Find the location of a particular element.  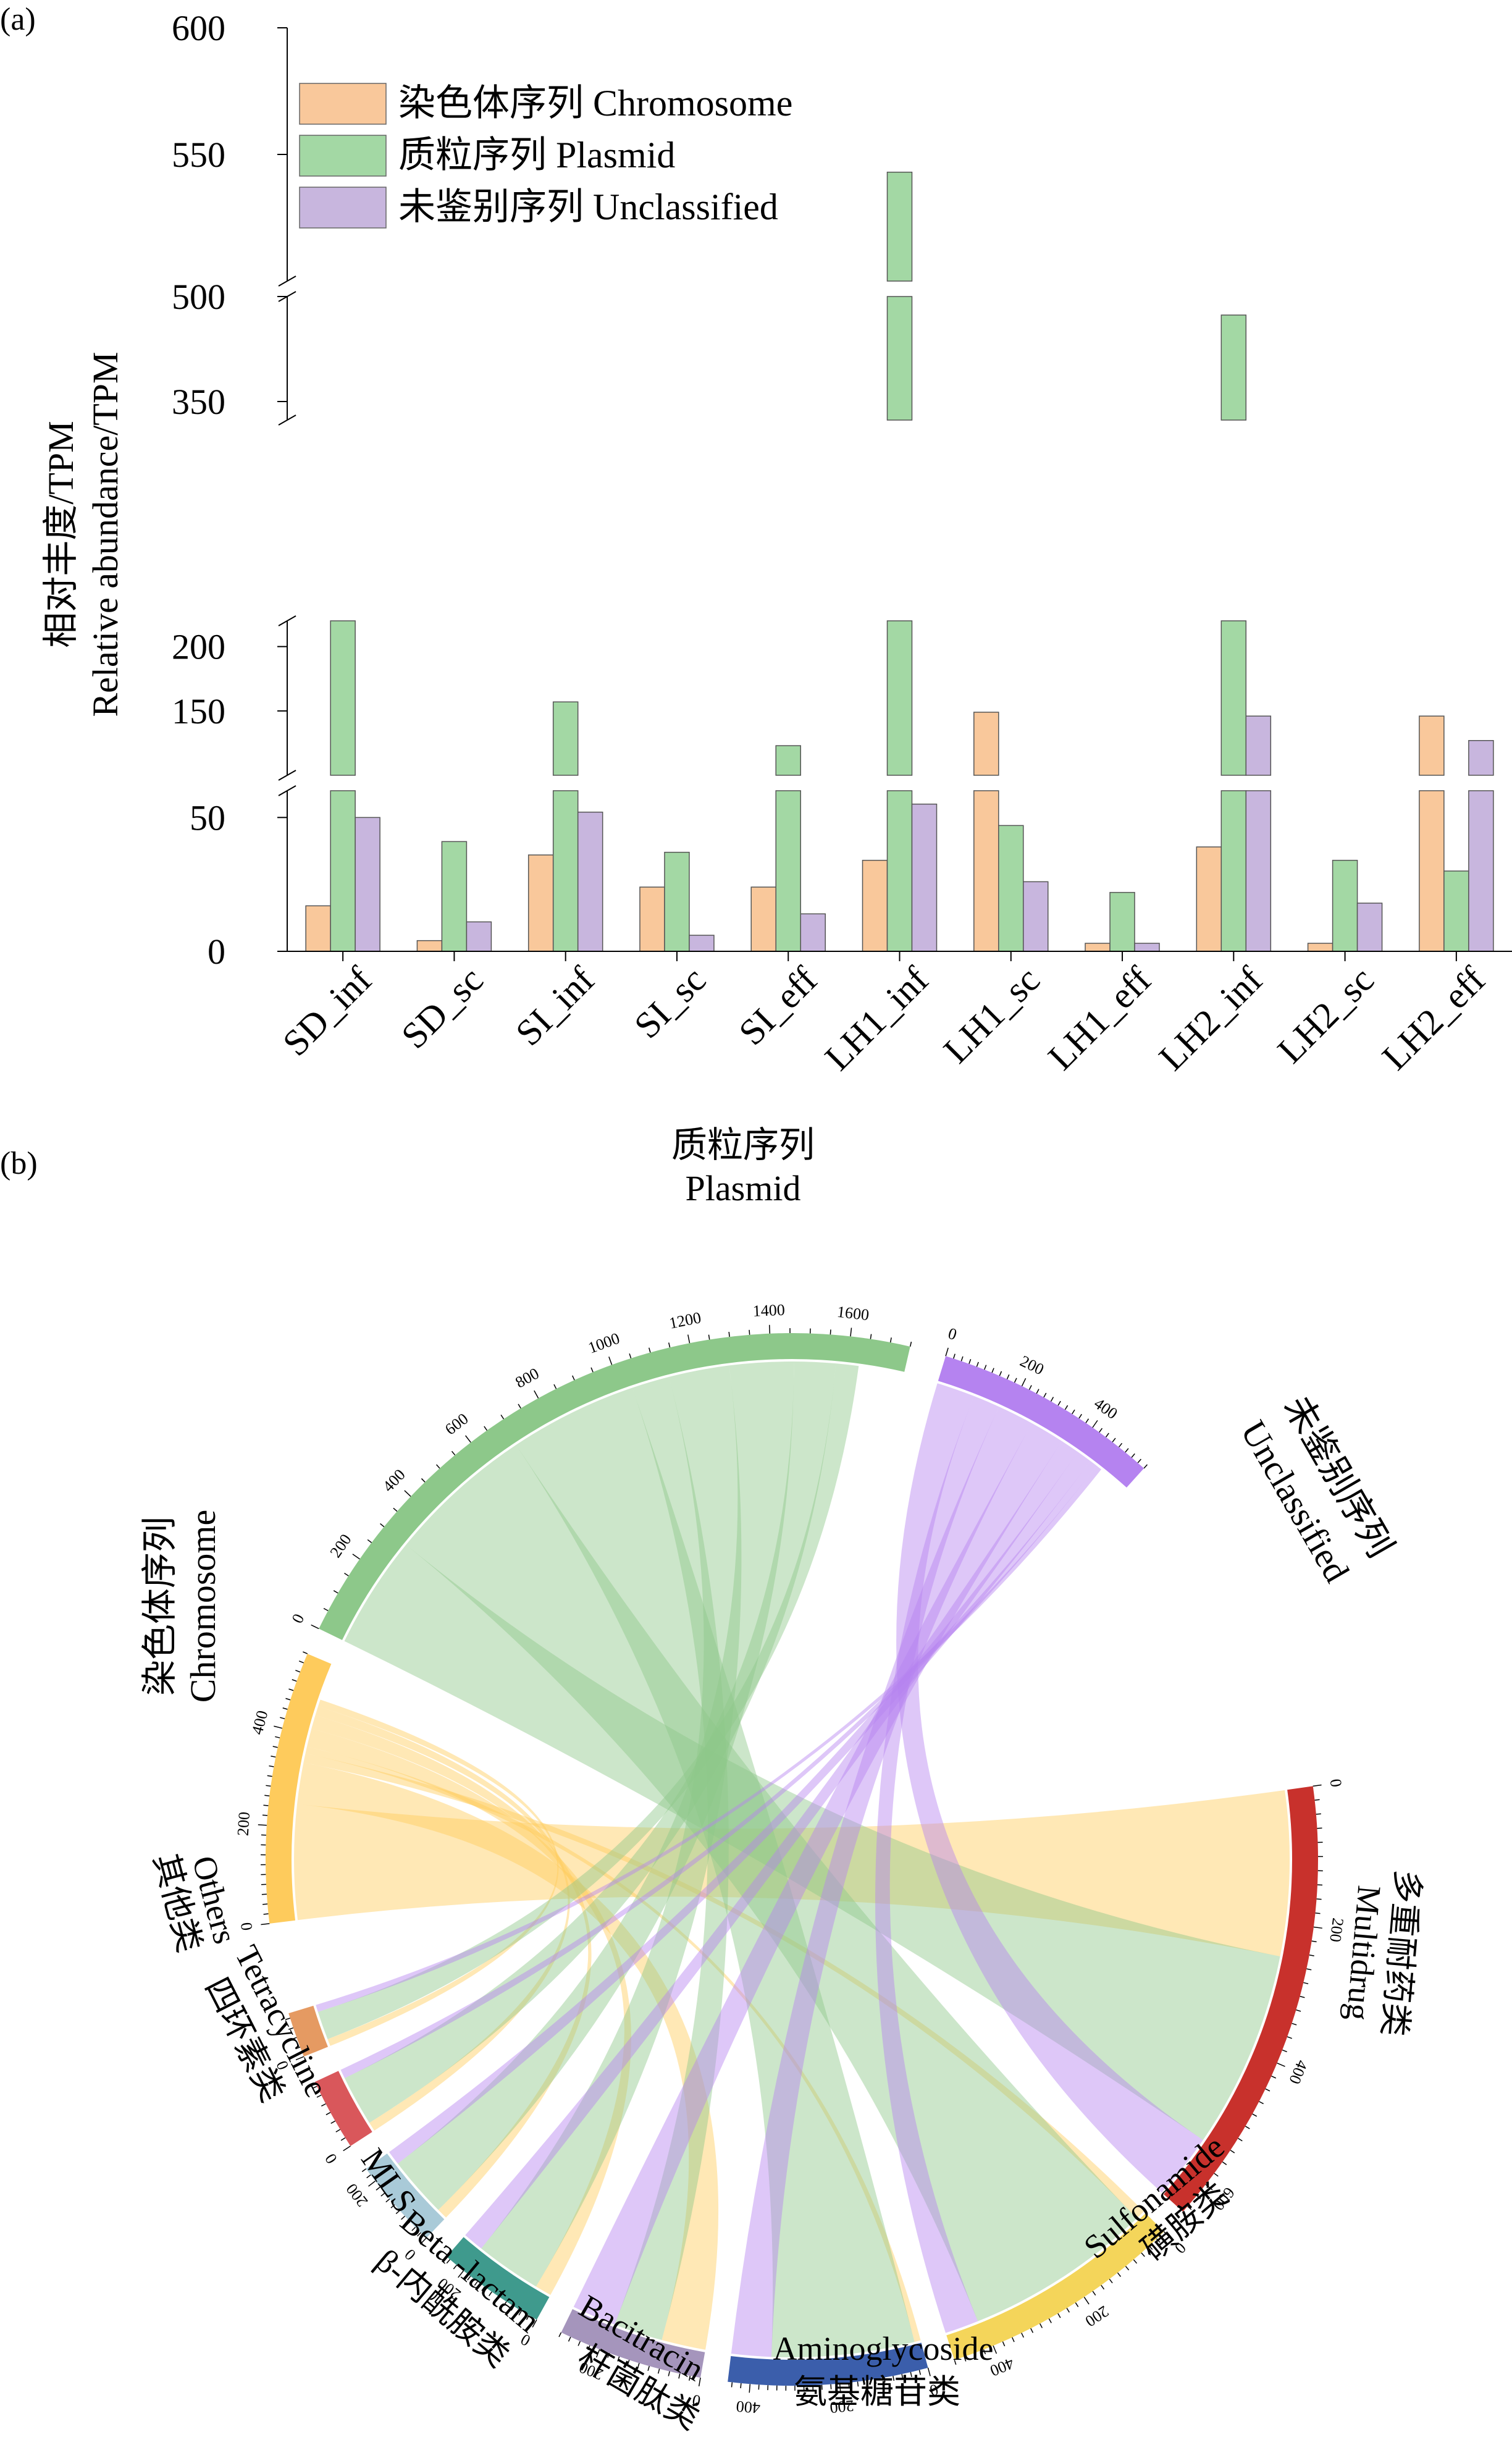

plasmid-label-cn: 质粒序列 is located at coordinates (743, 1145).